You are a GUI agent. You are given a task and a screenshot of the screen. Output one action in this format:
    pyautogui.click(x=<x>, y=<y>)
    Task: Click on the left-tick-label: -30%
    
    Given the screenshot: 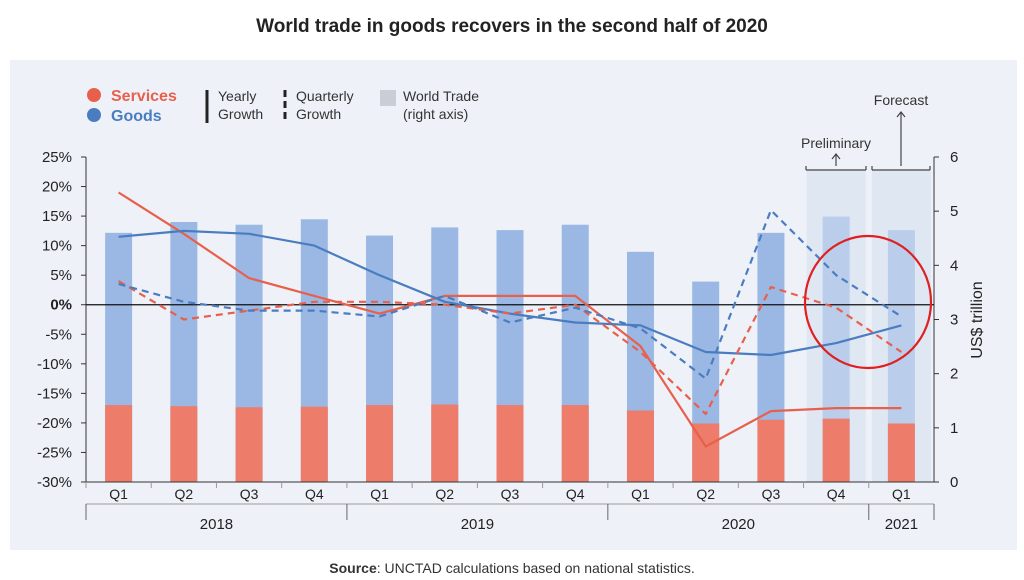 What is the action you would take?
    pyautogui.click(x=54, y=482)
    